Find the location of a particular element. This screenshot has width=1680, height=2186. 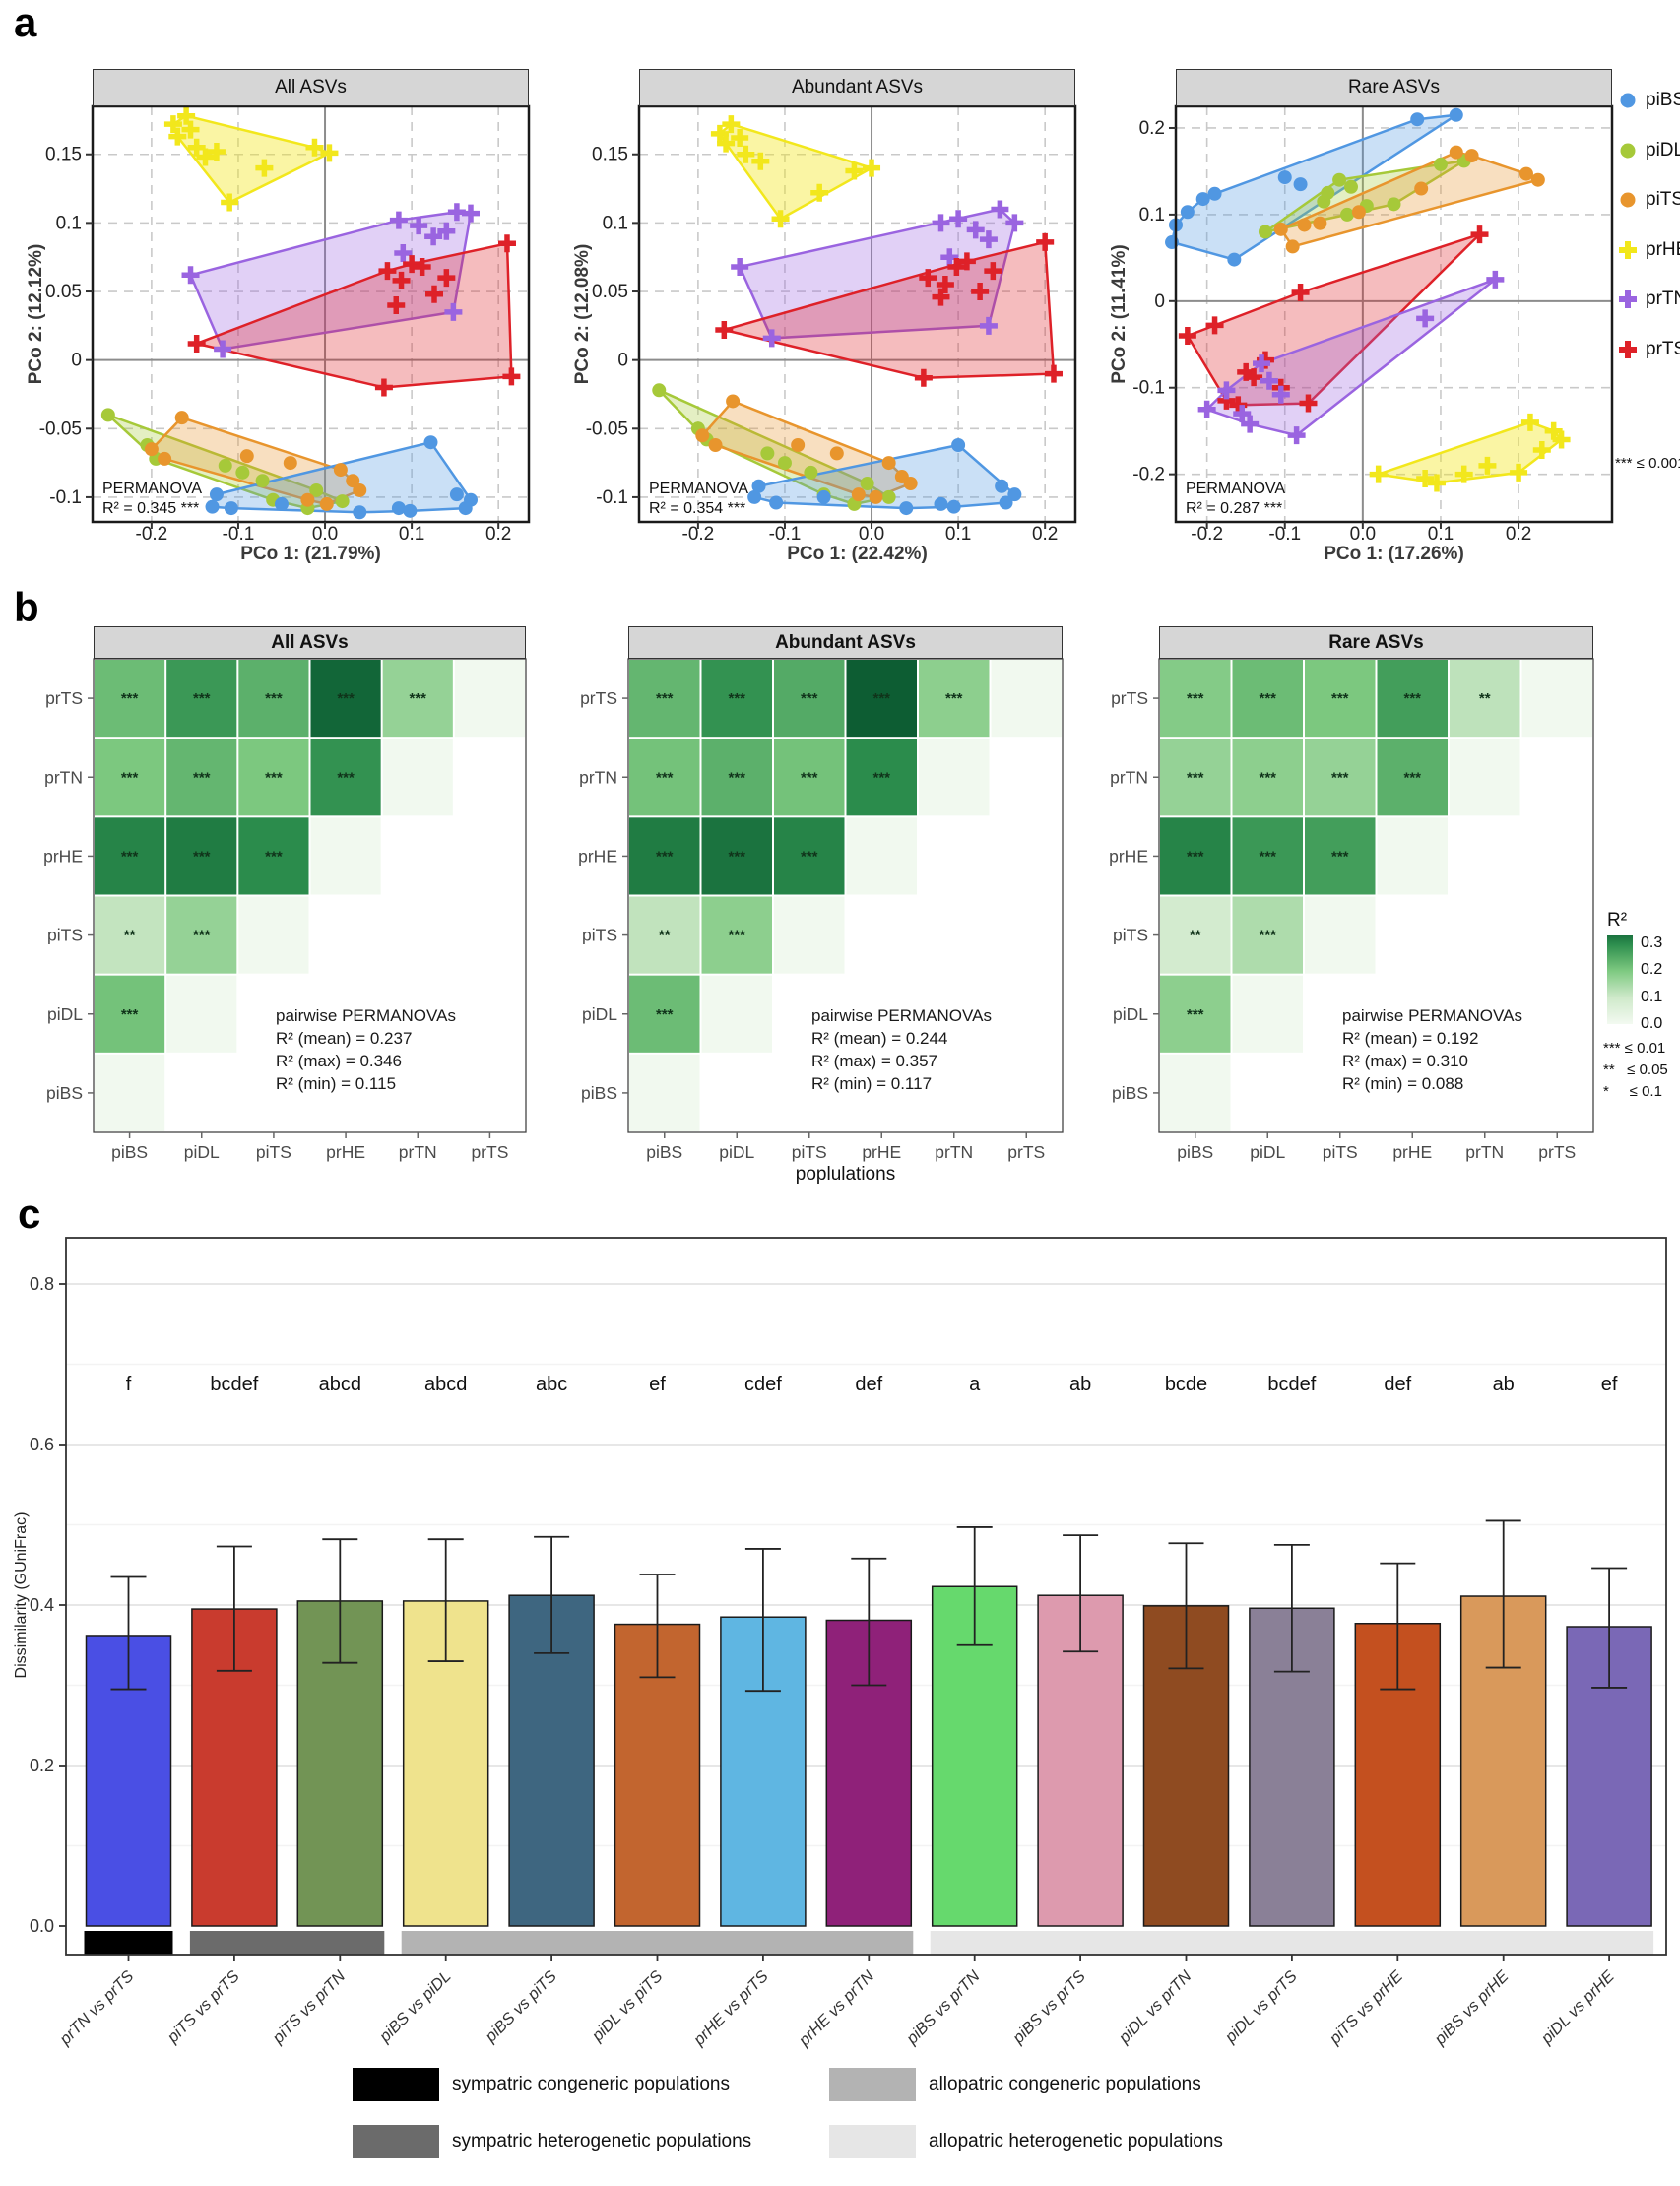

sig-level-1: *** ≤ 0.01 is located at coordinates (1634, 1048).